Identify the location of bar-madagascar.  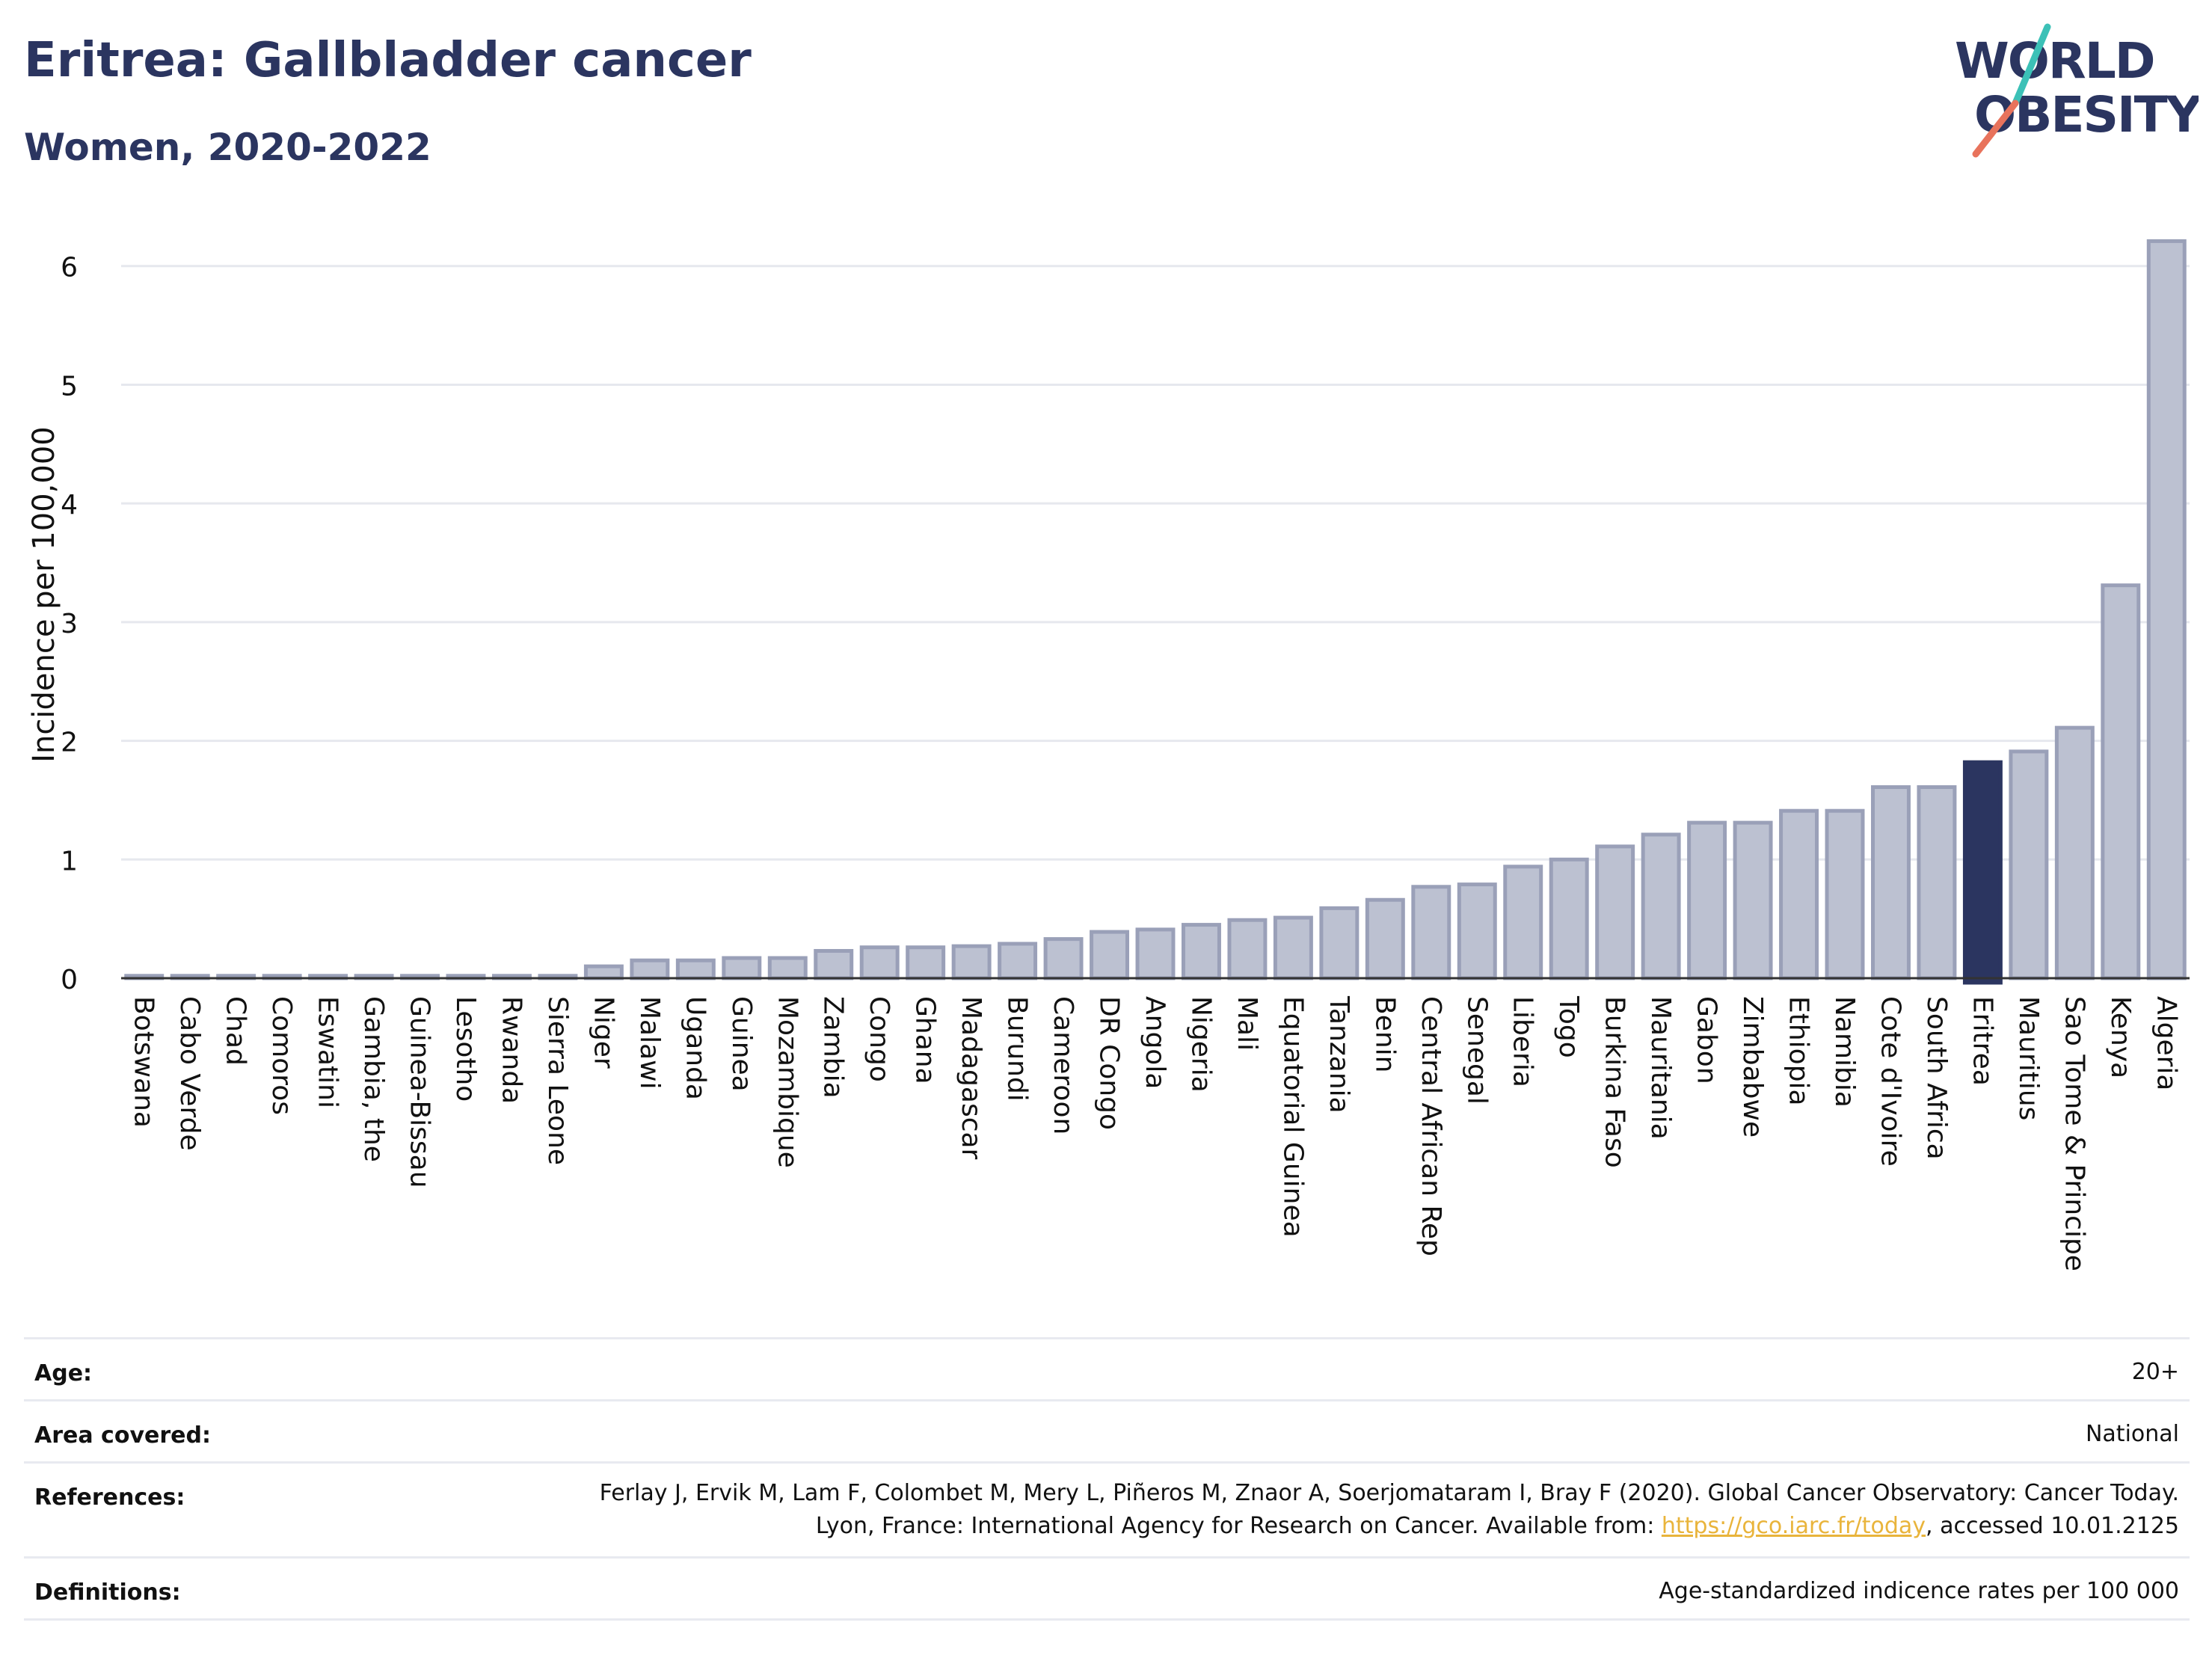
(971, 962).